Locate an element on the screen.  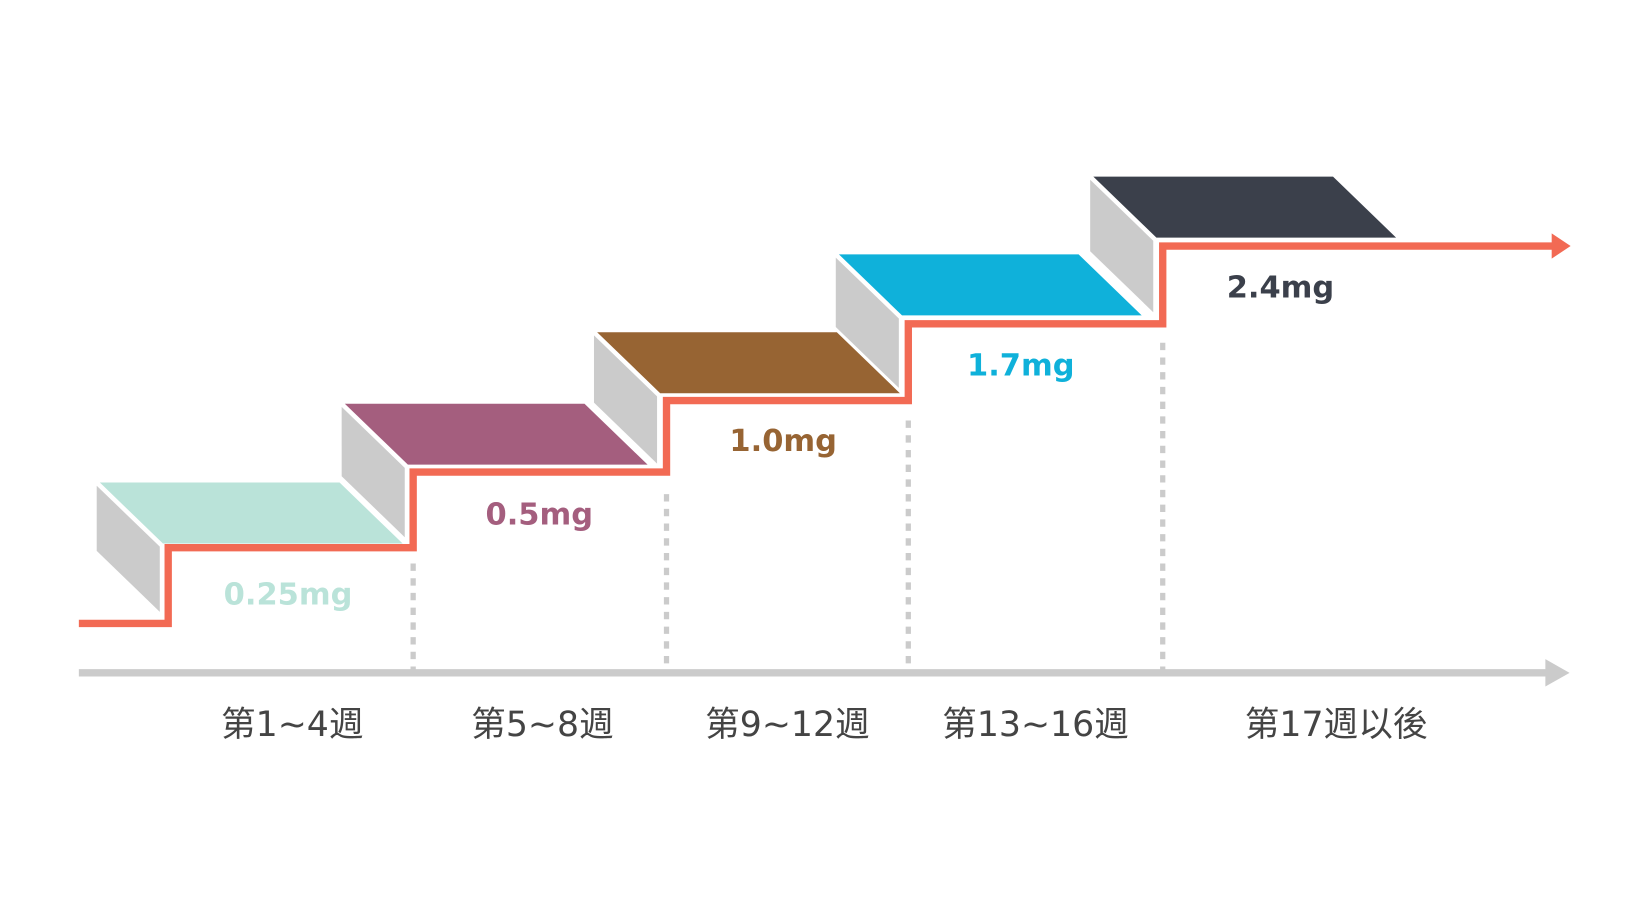
dose-label-1: 0.25mg is located at coordinates (288, 595).